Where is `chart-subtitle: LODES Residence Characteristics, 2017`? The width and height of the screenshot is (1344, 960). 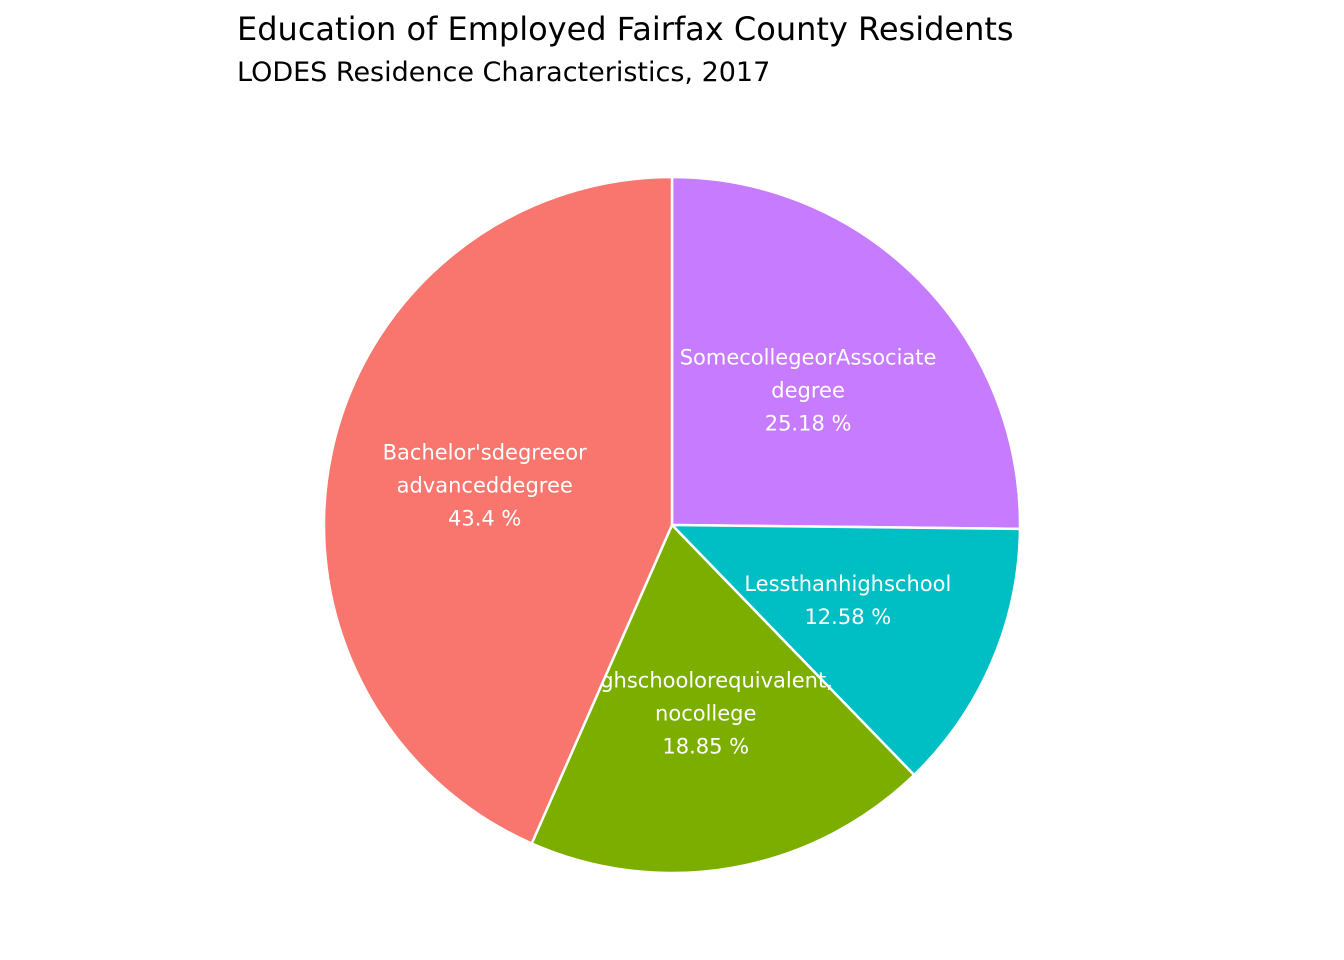
chart-subtitle: LODES Residence Characteristics, 2017 is located at coordinates (504, 72).